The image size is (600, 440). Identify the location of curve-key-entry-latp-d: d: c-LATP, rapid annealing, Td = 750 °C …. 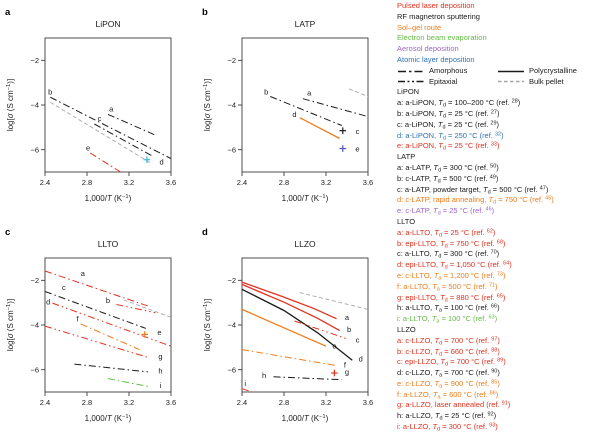
(475, 200).